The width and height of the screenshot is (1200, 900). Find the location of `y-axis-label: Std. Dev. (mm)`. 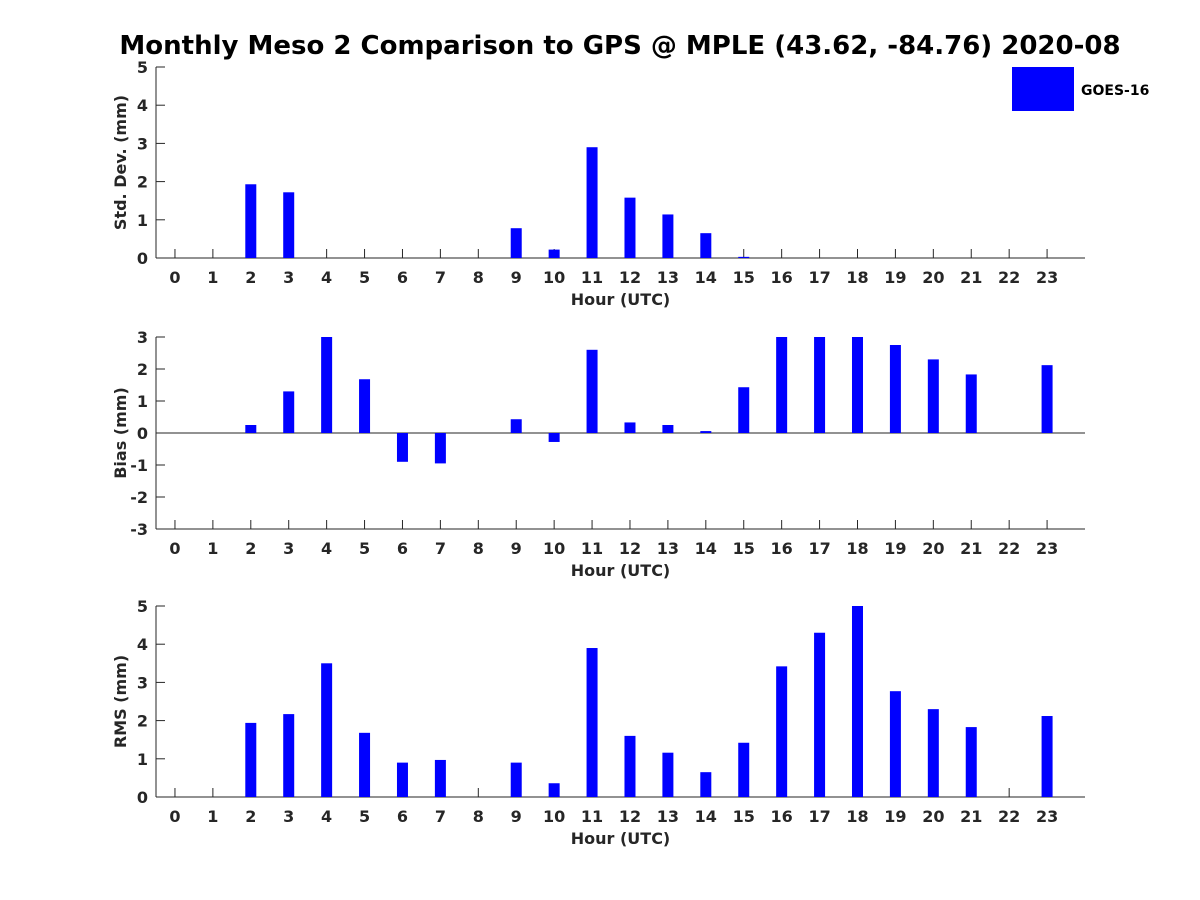

y-axis-label: Std. Dev. (mm) is located at coordinates (120, 162).